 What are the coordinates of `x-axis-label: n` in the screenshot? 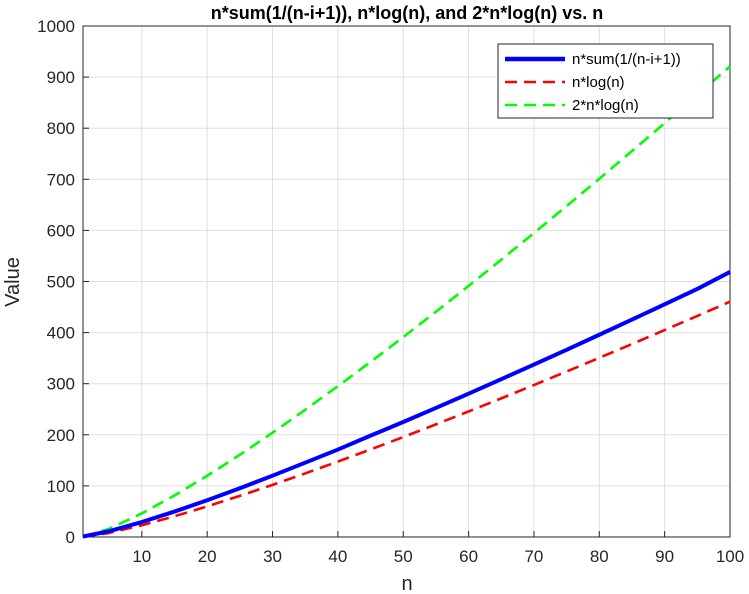 It's located at (406, 583).